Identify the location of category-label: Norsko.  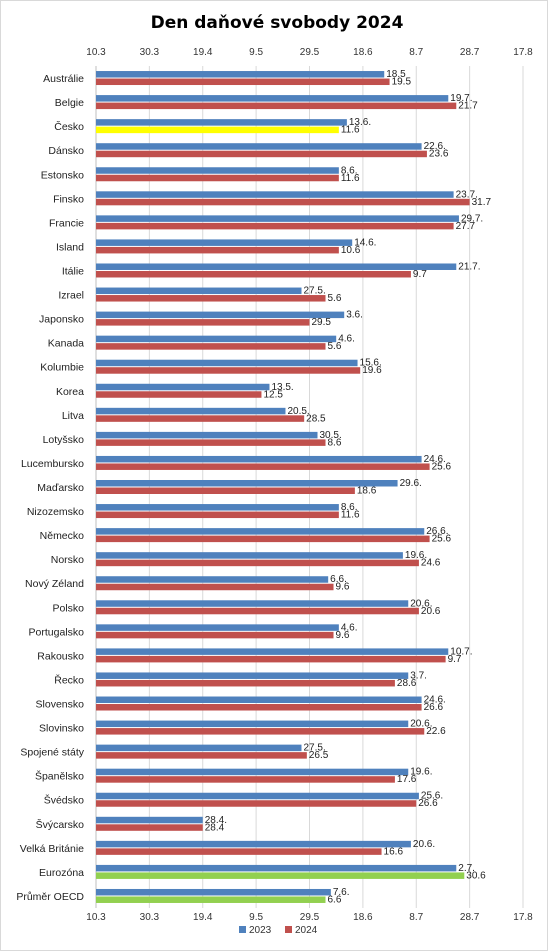
(67, 560).